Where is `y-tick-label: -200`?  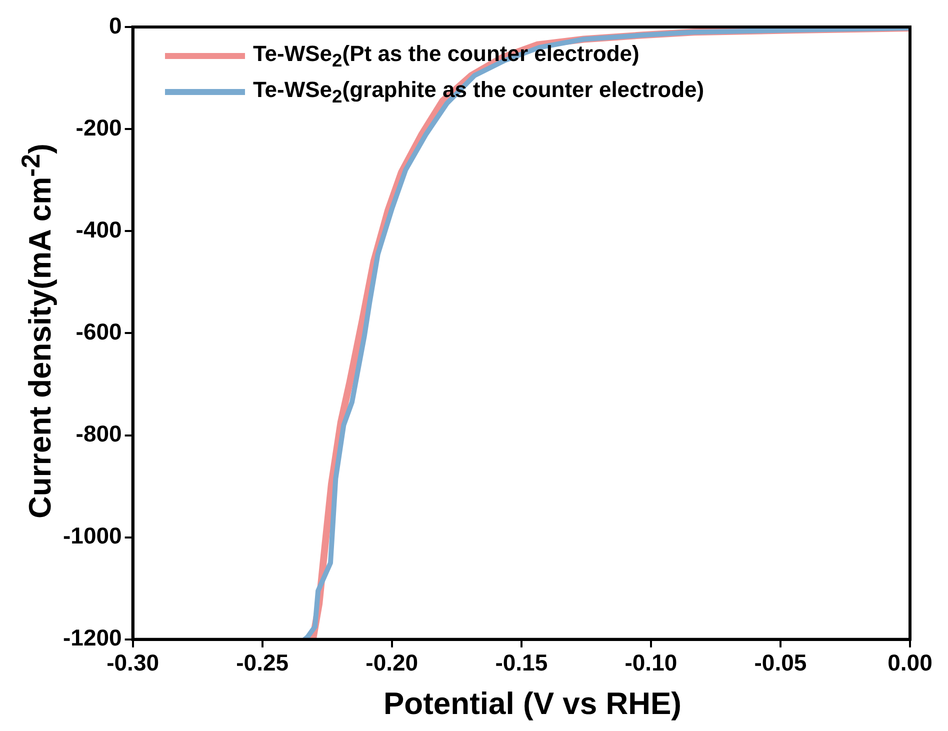
y-tick-label: -200 is located at coordinates (99, 127).